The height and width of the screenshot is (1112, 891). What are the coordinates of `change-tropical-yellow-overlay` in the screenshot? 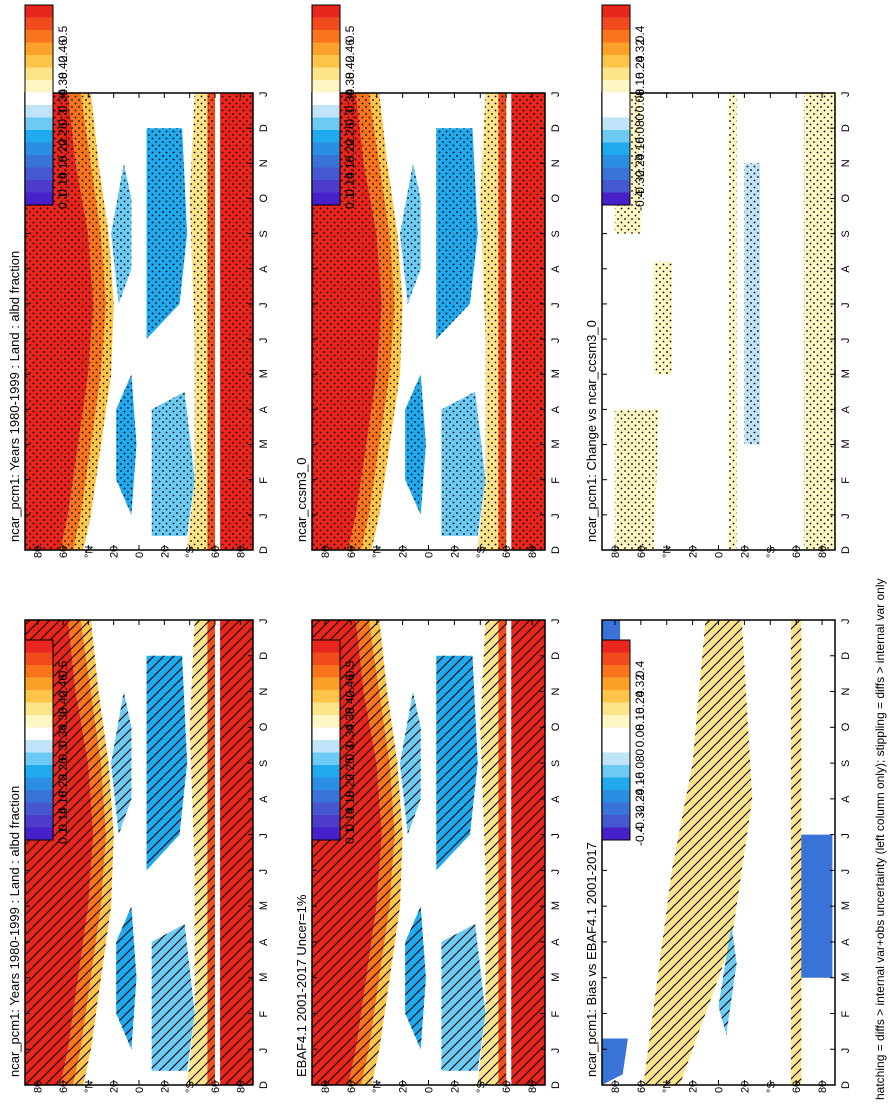 It's located at (732, 321).